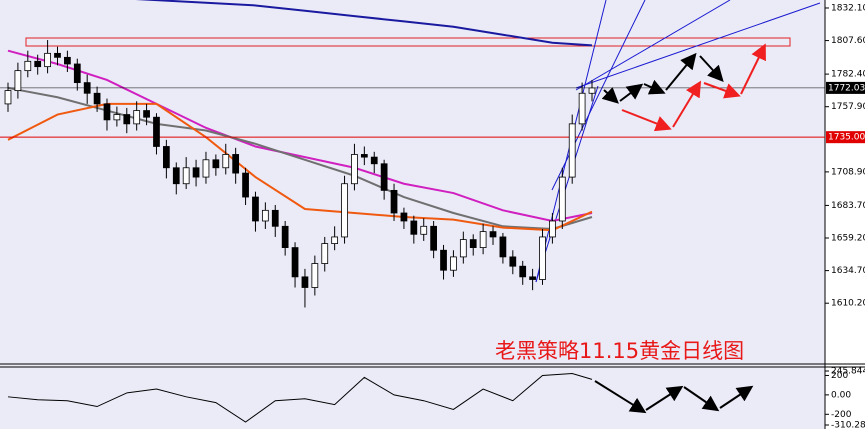 This screenshot has height=429, width=865. Describe the element at coordinates (848, 425) in the screenshot. I see `y-tick-label: -310.281` at that location.